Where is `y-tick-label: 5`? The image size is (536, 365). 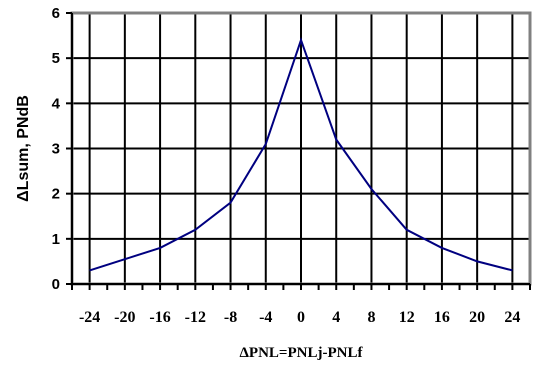 y-tick-label: 5 is located at coordinates (56, 58).